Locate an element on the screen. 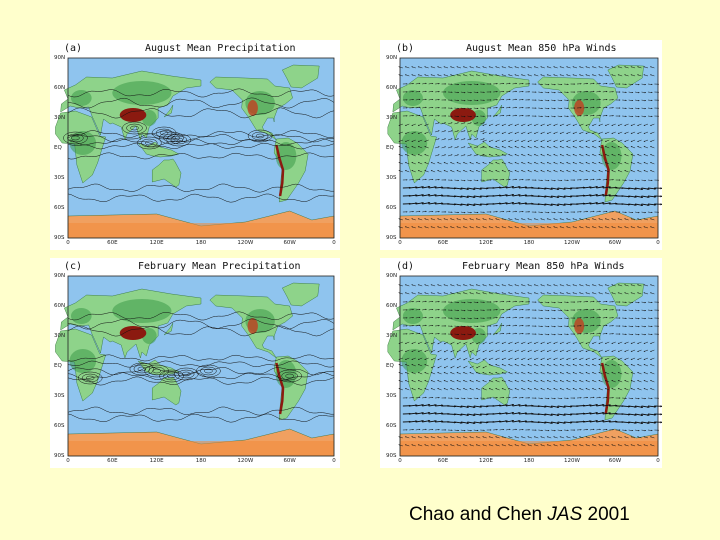 The image size is (720, 540). landmass-greenland is located at coordinates (625, 76).